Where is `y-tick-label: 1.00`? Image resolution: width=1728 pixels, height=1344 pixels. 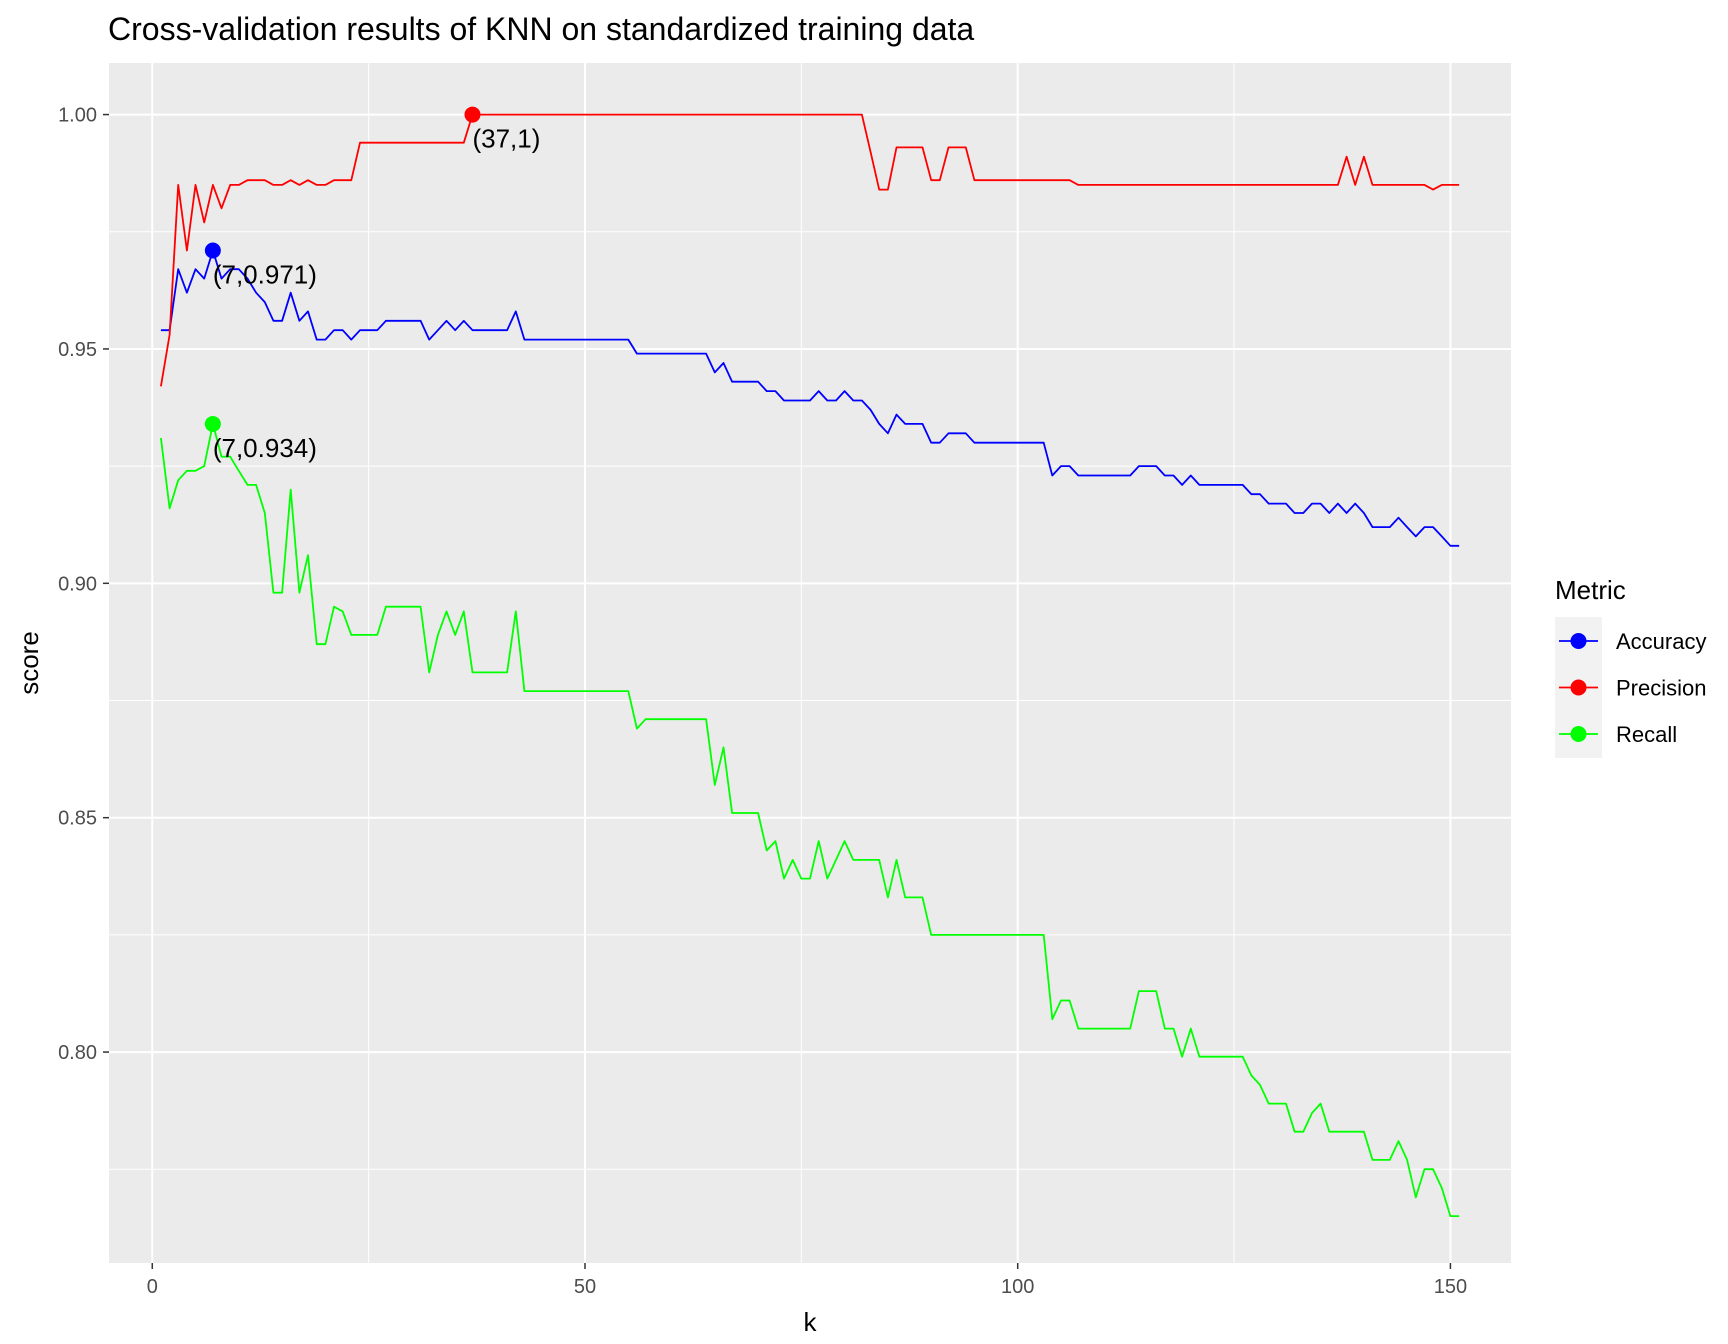
y-tick-label: 1.00 is located at coordinates (77, 116).